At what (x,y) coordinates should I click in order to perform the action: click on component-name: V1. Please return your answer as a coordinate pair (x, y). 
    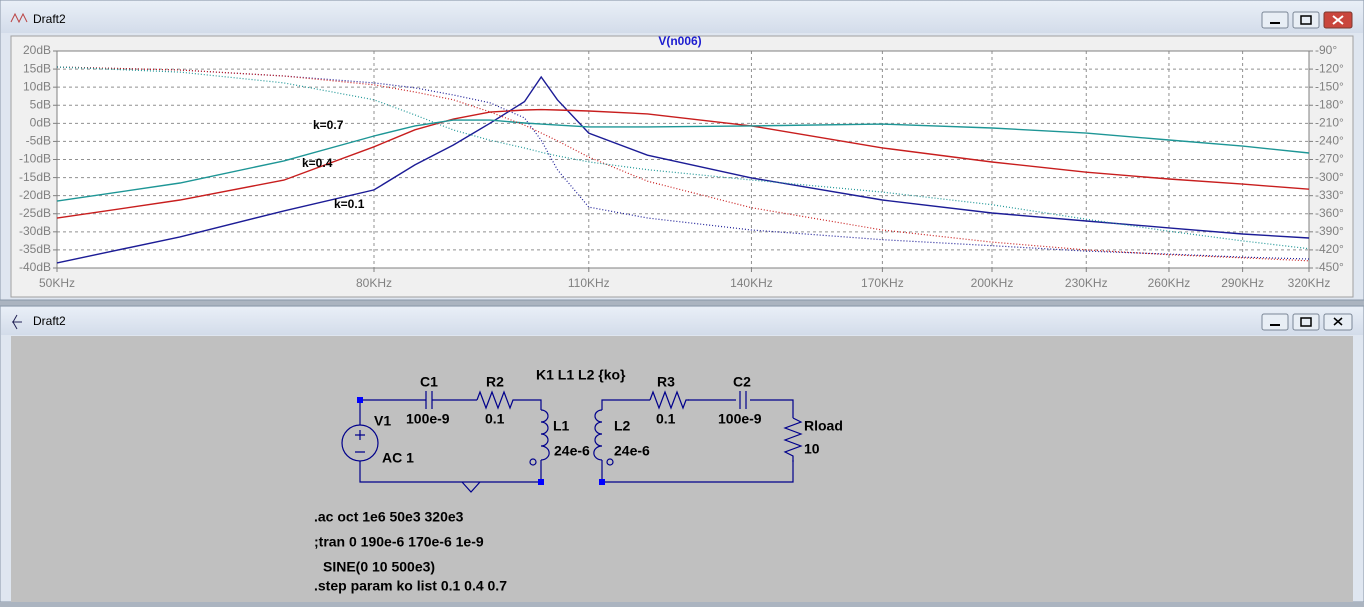
    Looking at the image, I should click on (382, 421).